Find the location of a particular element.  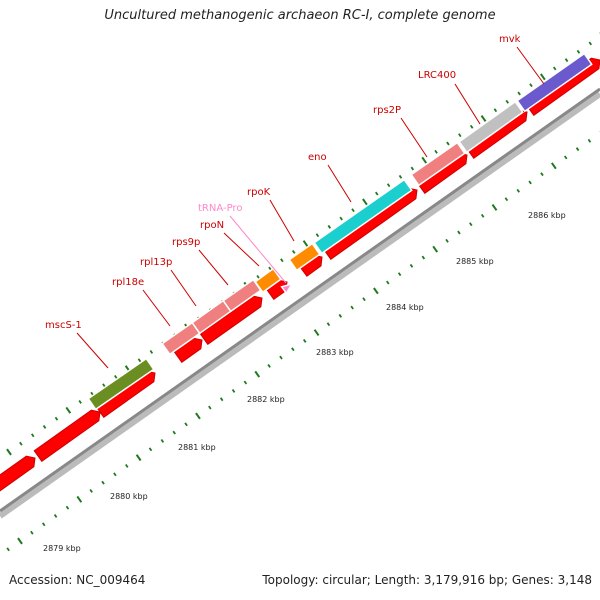

gene-block-eno is located at coordinates (363, 216).